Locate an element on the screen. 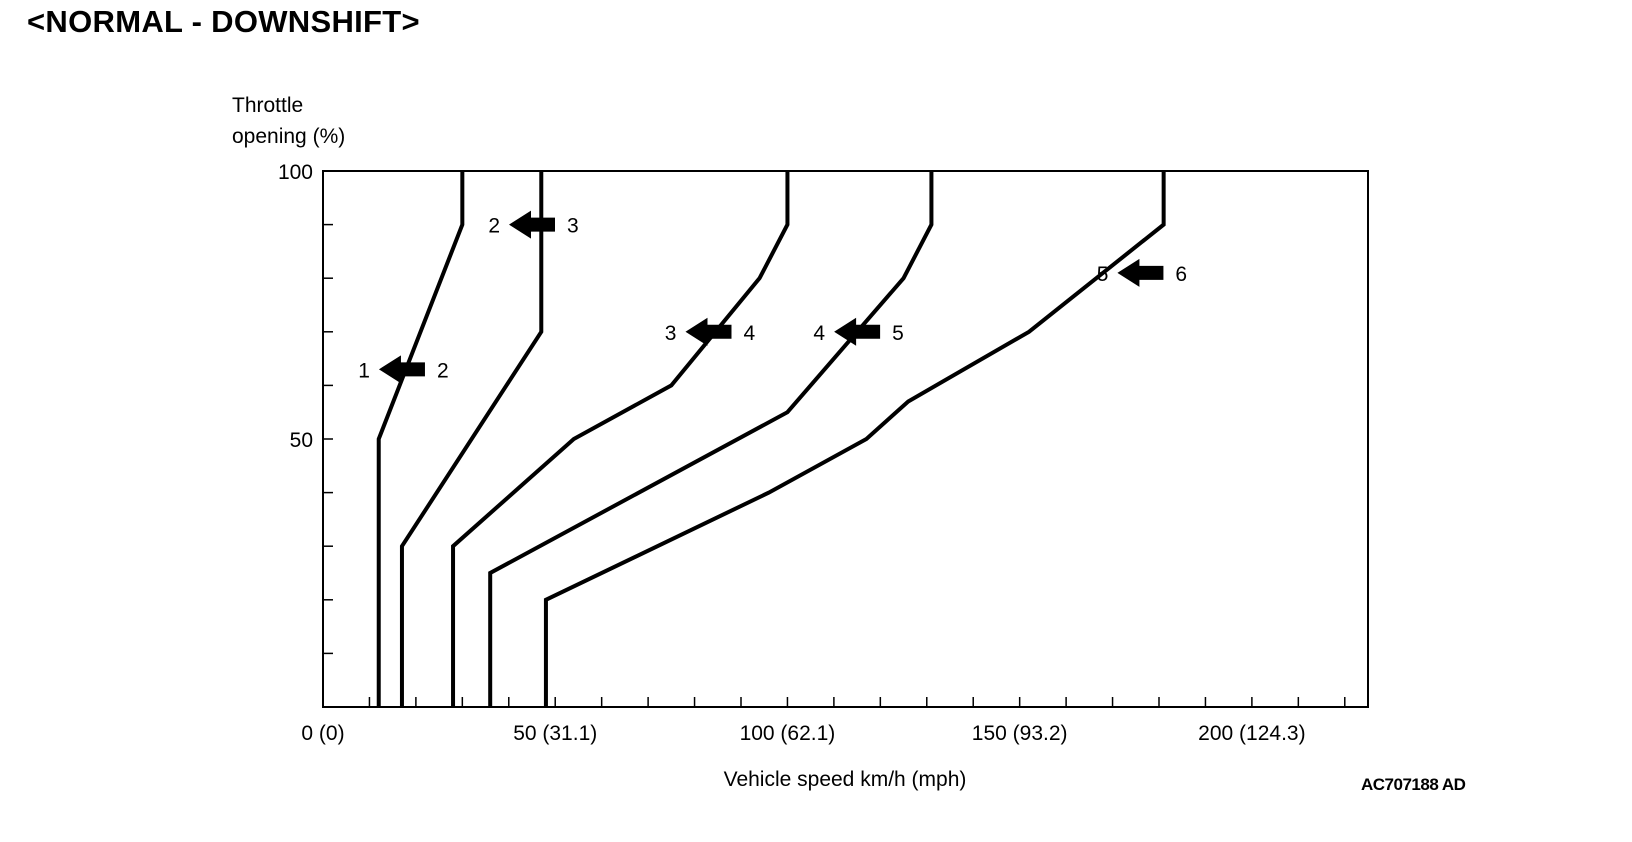 Image resolution: width=1632 pixels, height=842 pixels. shift-markers: 1 22 33 4 4 55 6 is located at coordinates (772, 297).